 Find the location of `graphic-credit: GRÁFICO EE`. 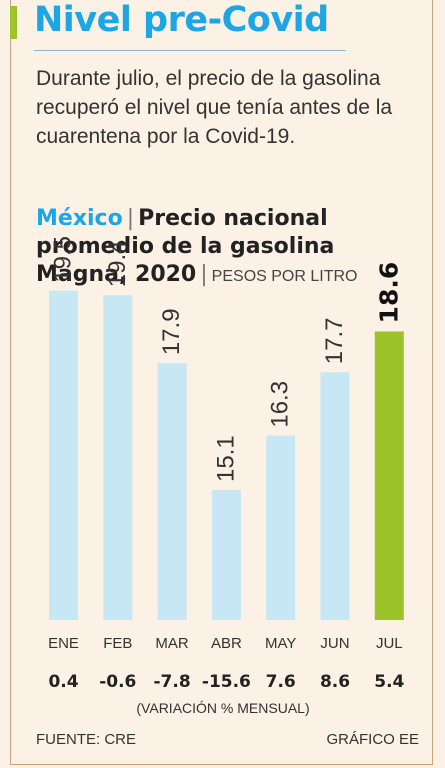

graphic-credit: GRÁFICO EE is located at coordinates (372, 739).